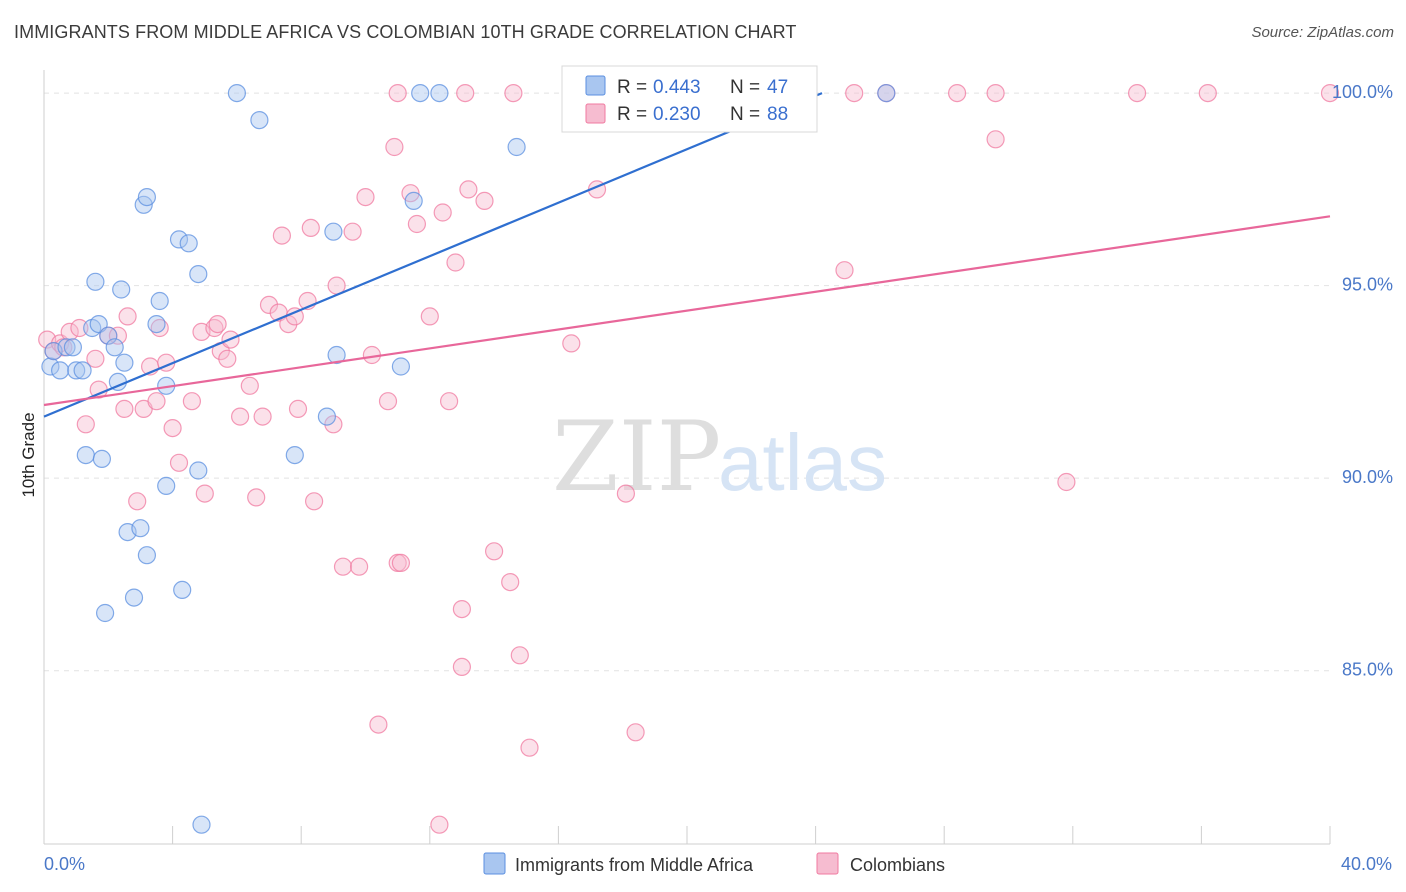  I want to click on stats-legend: R = 0.443 N = 47 R = 0.230 N = 88, so click(689, 99).